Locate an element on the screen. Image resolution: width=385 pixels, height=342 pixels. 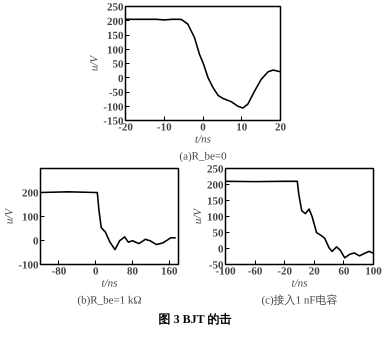
text: (c)接入1 nF电容 is located at coordinates (299, 300).